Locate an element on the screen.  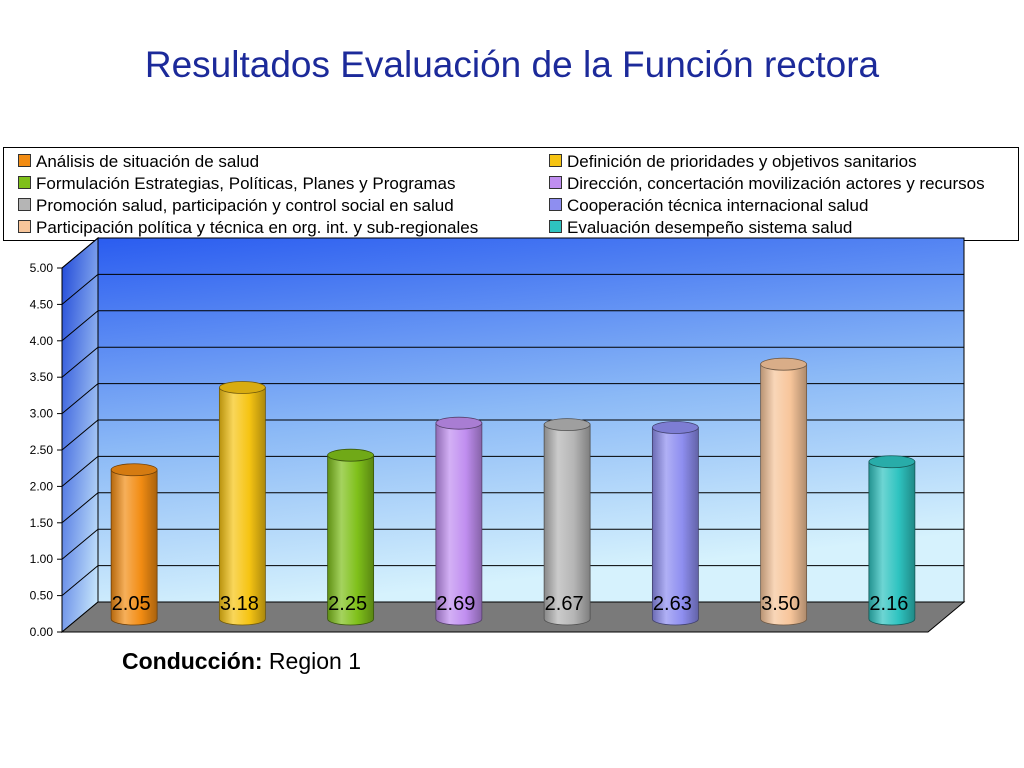
caption-value: Region 1 is located at coordinates (312, 661).